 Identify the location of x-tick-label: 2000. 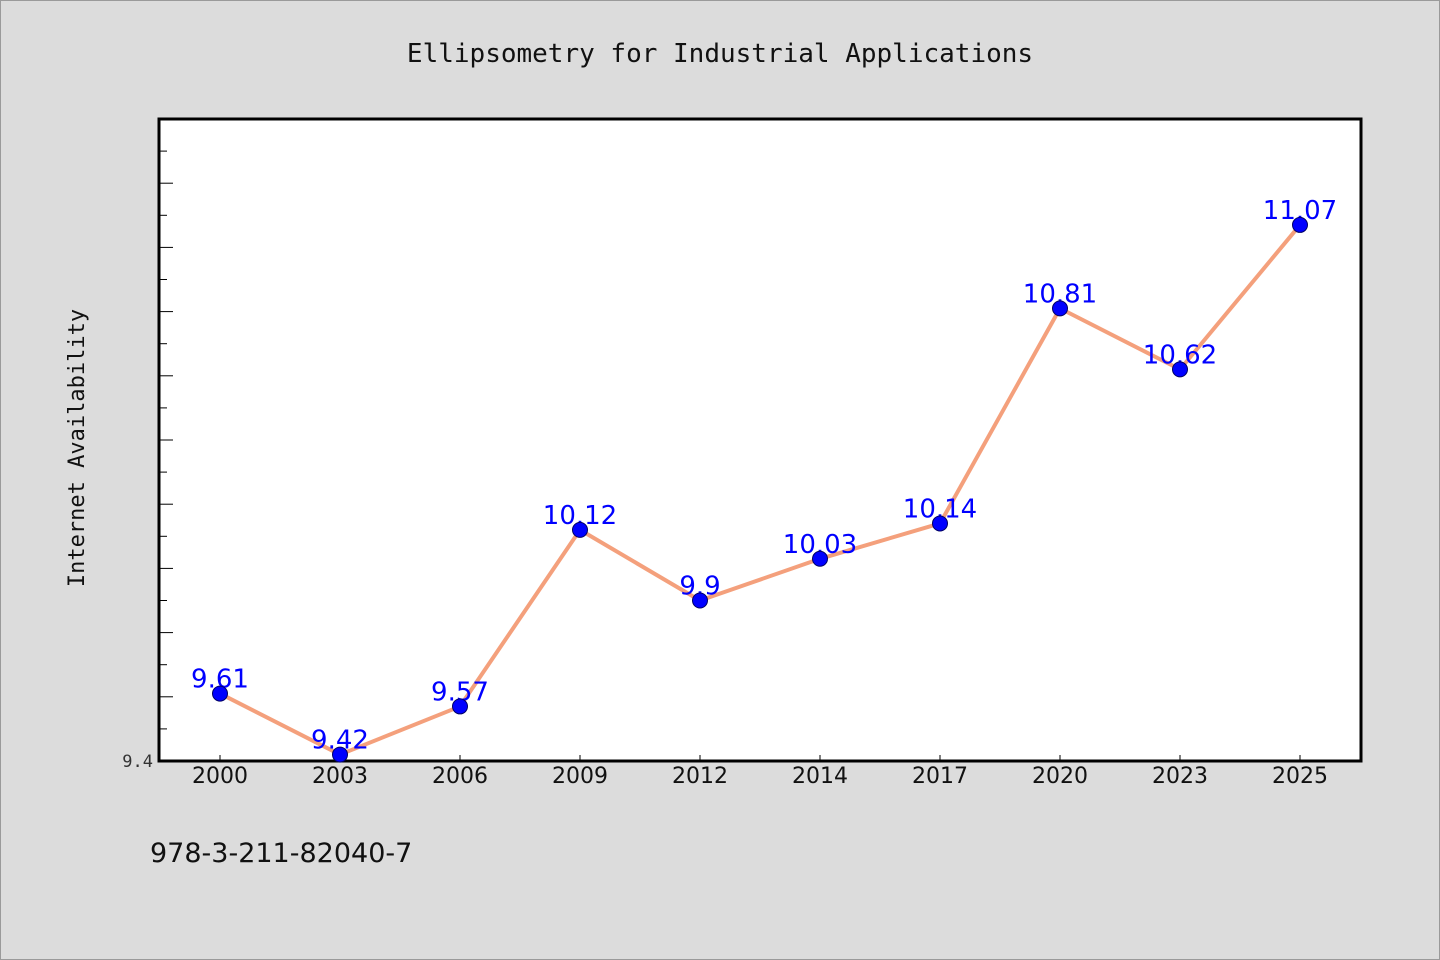
(220, 776).